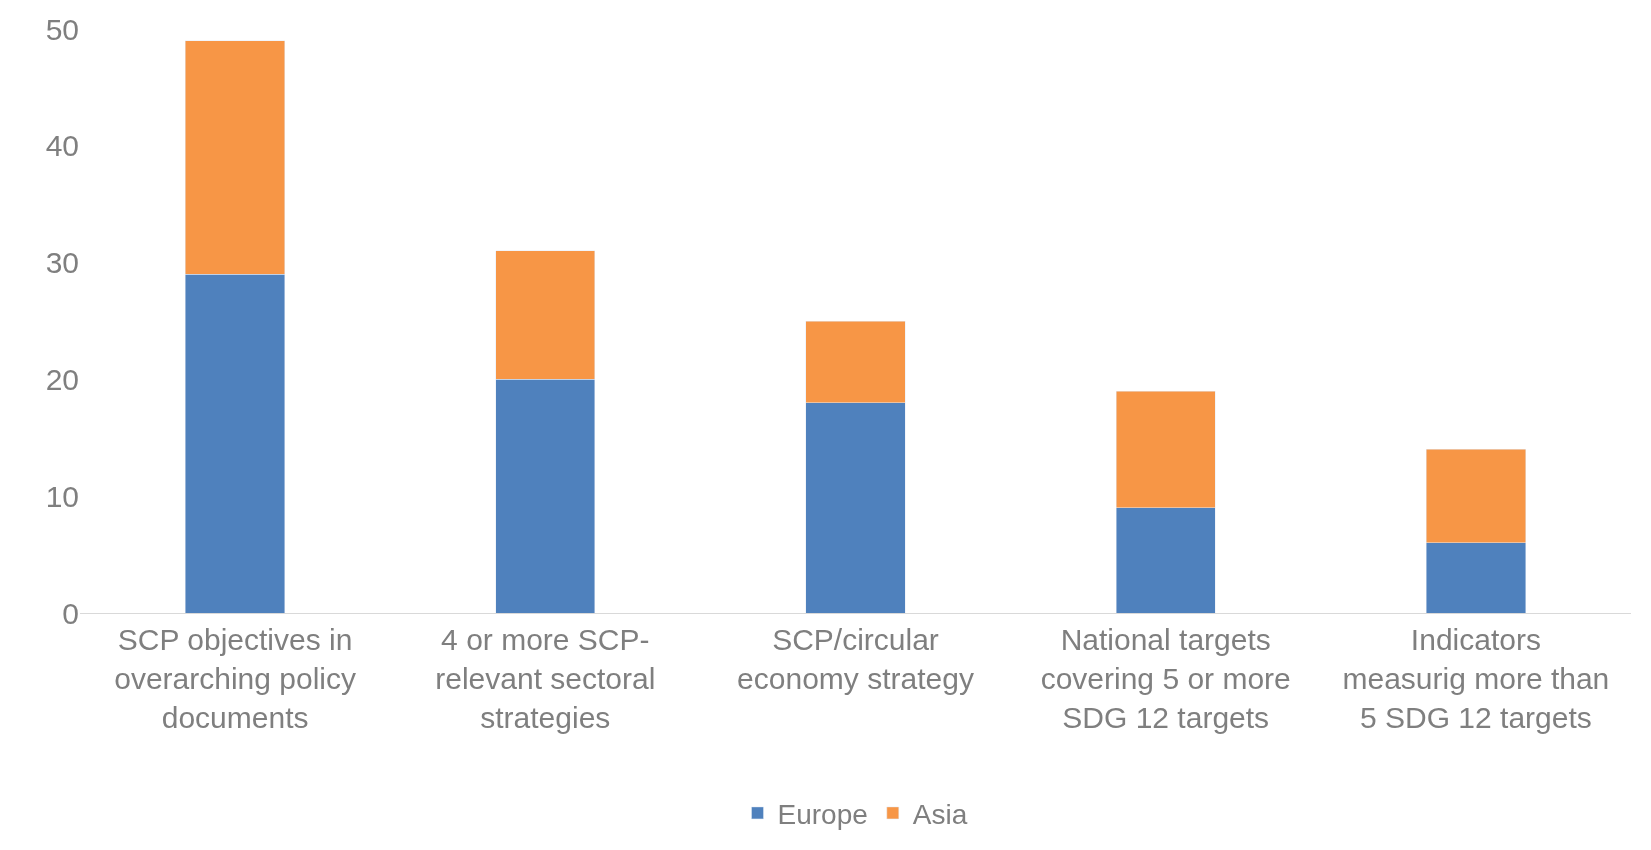  I want to click on x-tick-label: Indicators measurig more than 5 SDG 12 targets, so click(1476, 678).